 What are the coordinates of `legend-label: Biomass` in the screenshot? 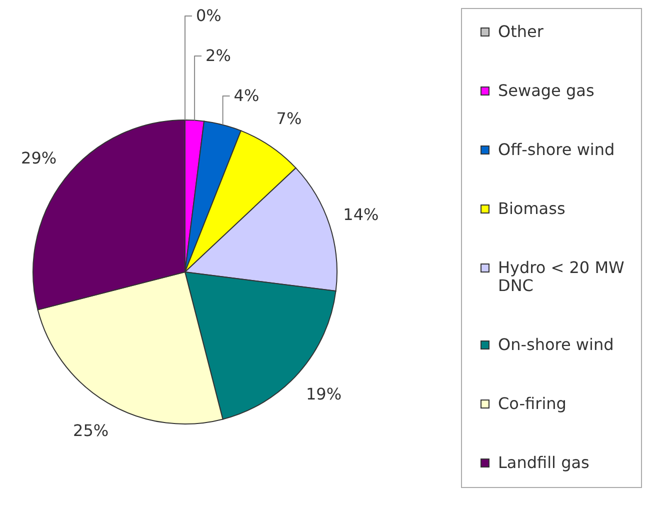 It's located at (532, 208).